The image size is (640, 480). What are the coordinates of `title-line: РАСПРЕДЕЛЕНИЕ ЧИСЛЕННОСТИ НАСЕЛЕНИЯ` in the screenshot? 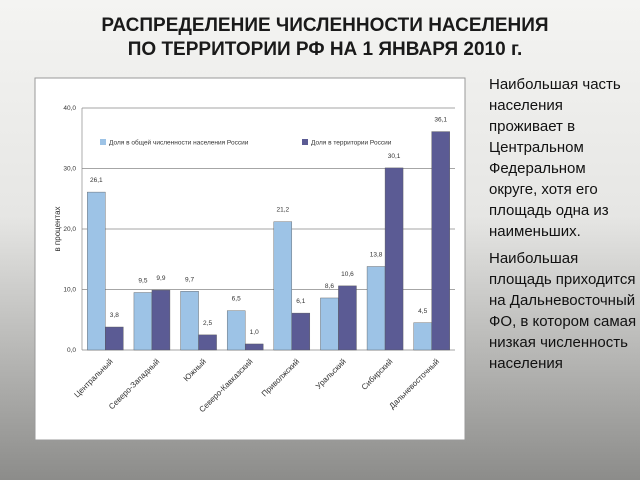 It's located at (325, 25).